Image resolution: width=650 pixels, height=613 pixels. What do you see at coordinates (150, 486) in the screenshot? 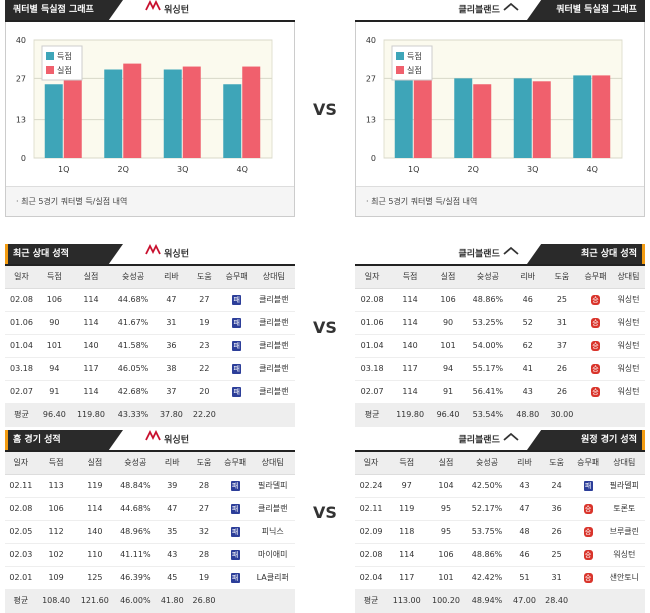
I see `table-row: 02.11 113 119 48.84% 39 28 패 필라델피` at bounding box center [150, 486].